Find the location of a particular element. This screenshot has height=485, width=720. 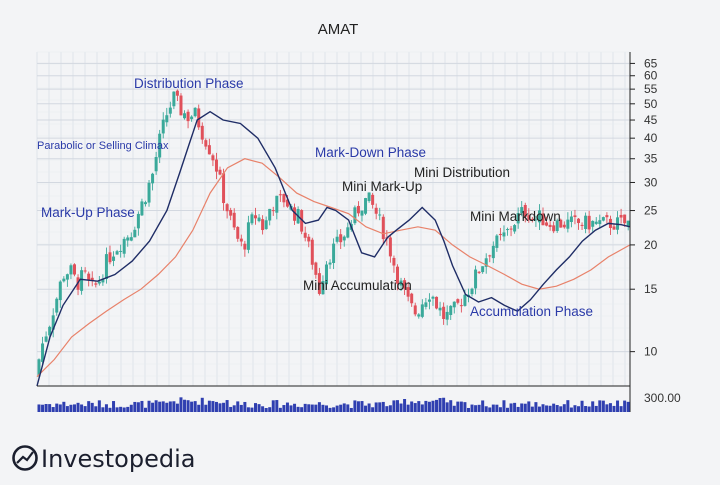

annotation-markup-phase: Mark-Up Phase is located at coordinates (88, 212).